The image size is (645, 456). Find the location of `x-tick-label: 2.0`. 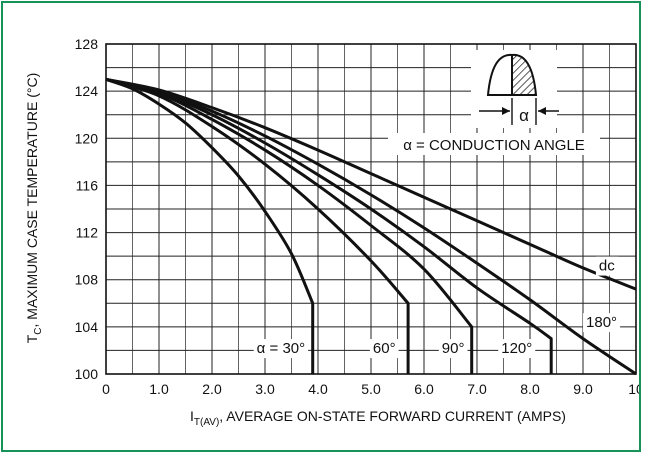

x-tick-label: 2.0 is located at coordinates (212, 389).